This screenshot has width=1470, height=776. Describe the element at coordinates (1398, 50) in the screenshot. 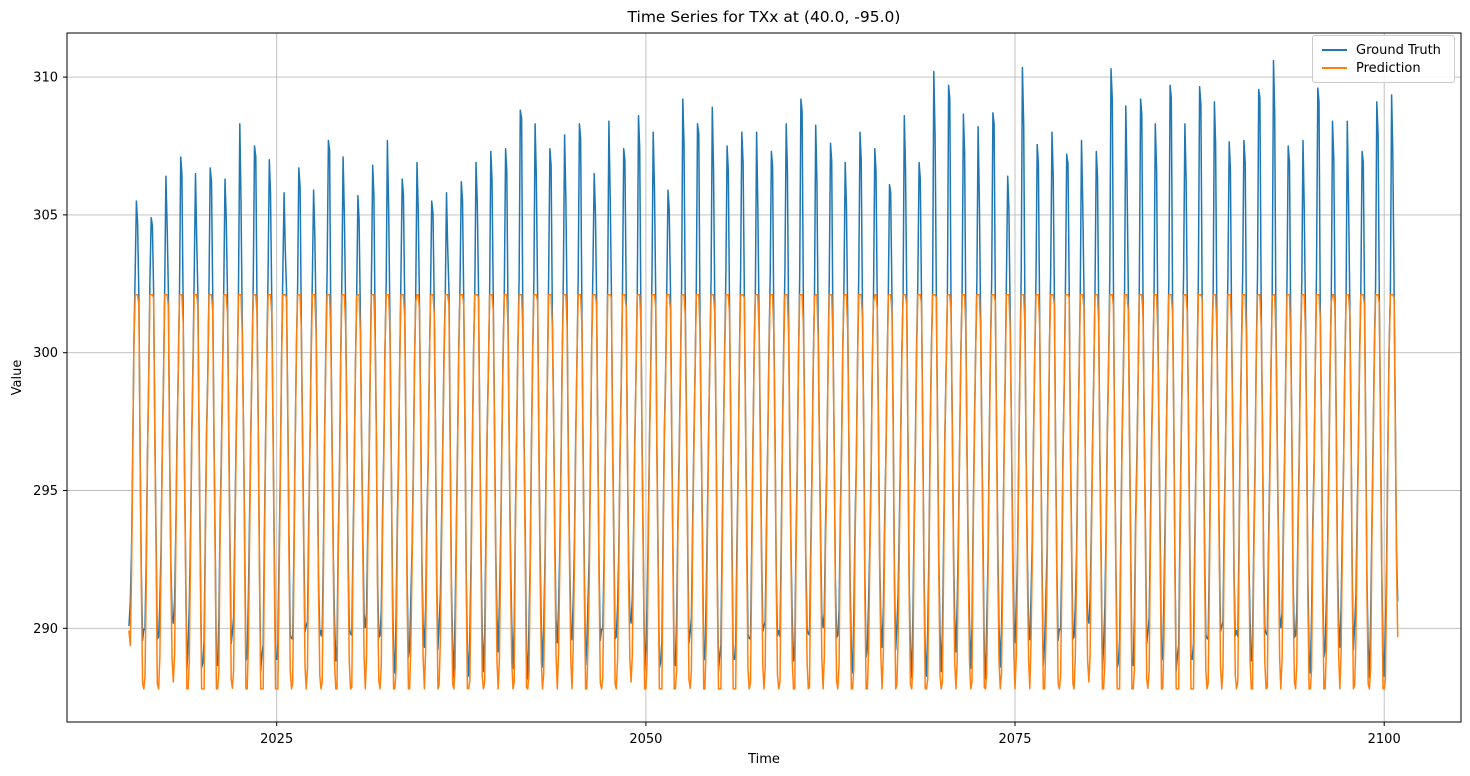

I see `legend-label-ground-truth: Ground Truth` at that location.